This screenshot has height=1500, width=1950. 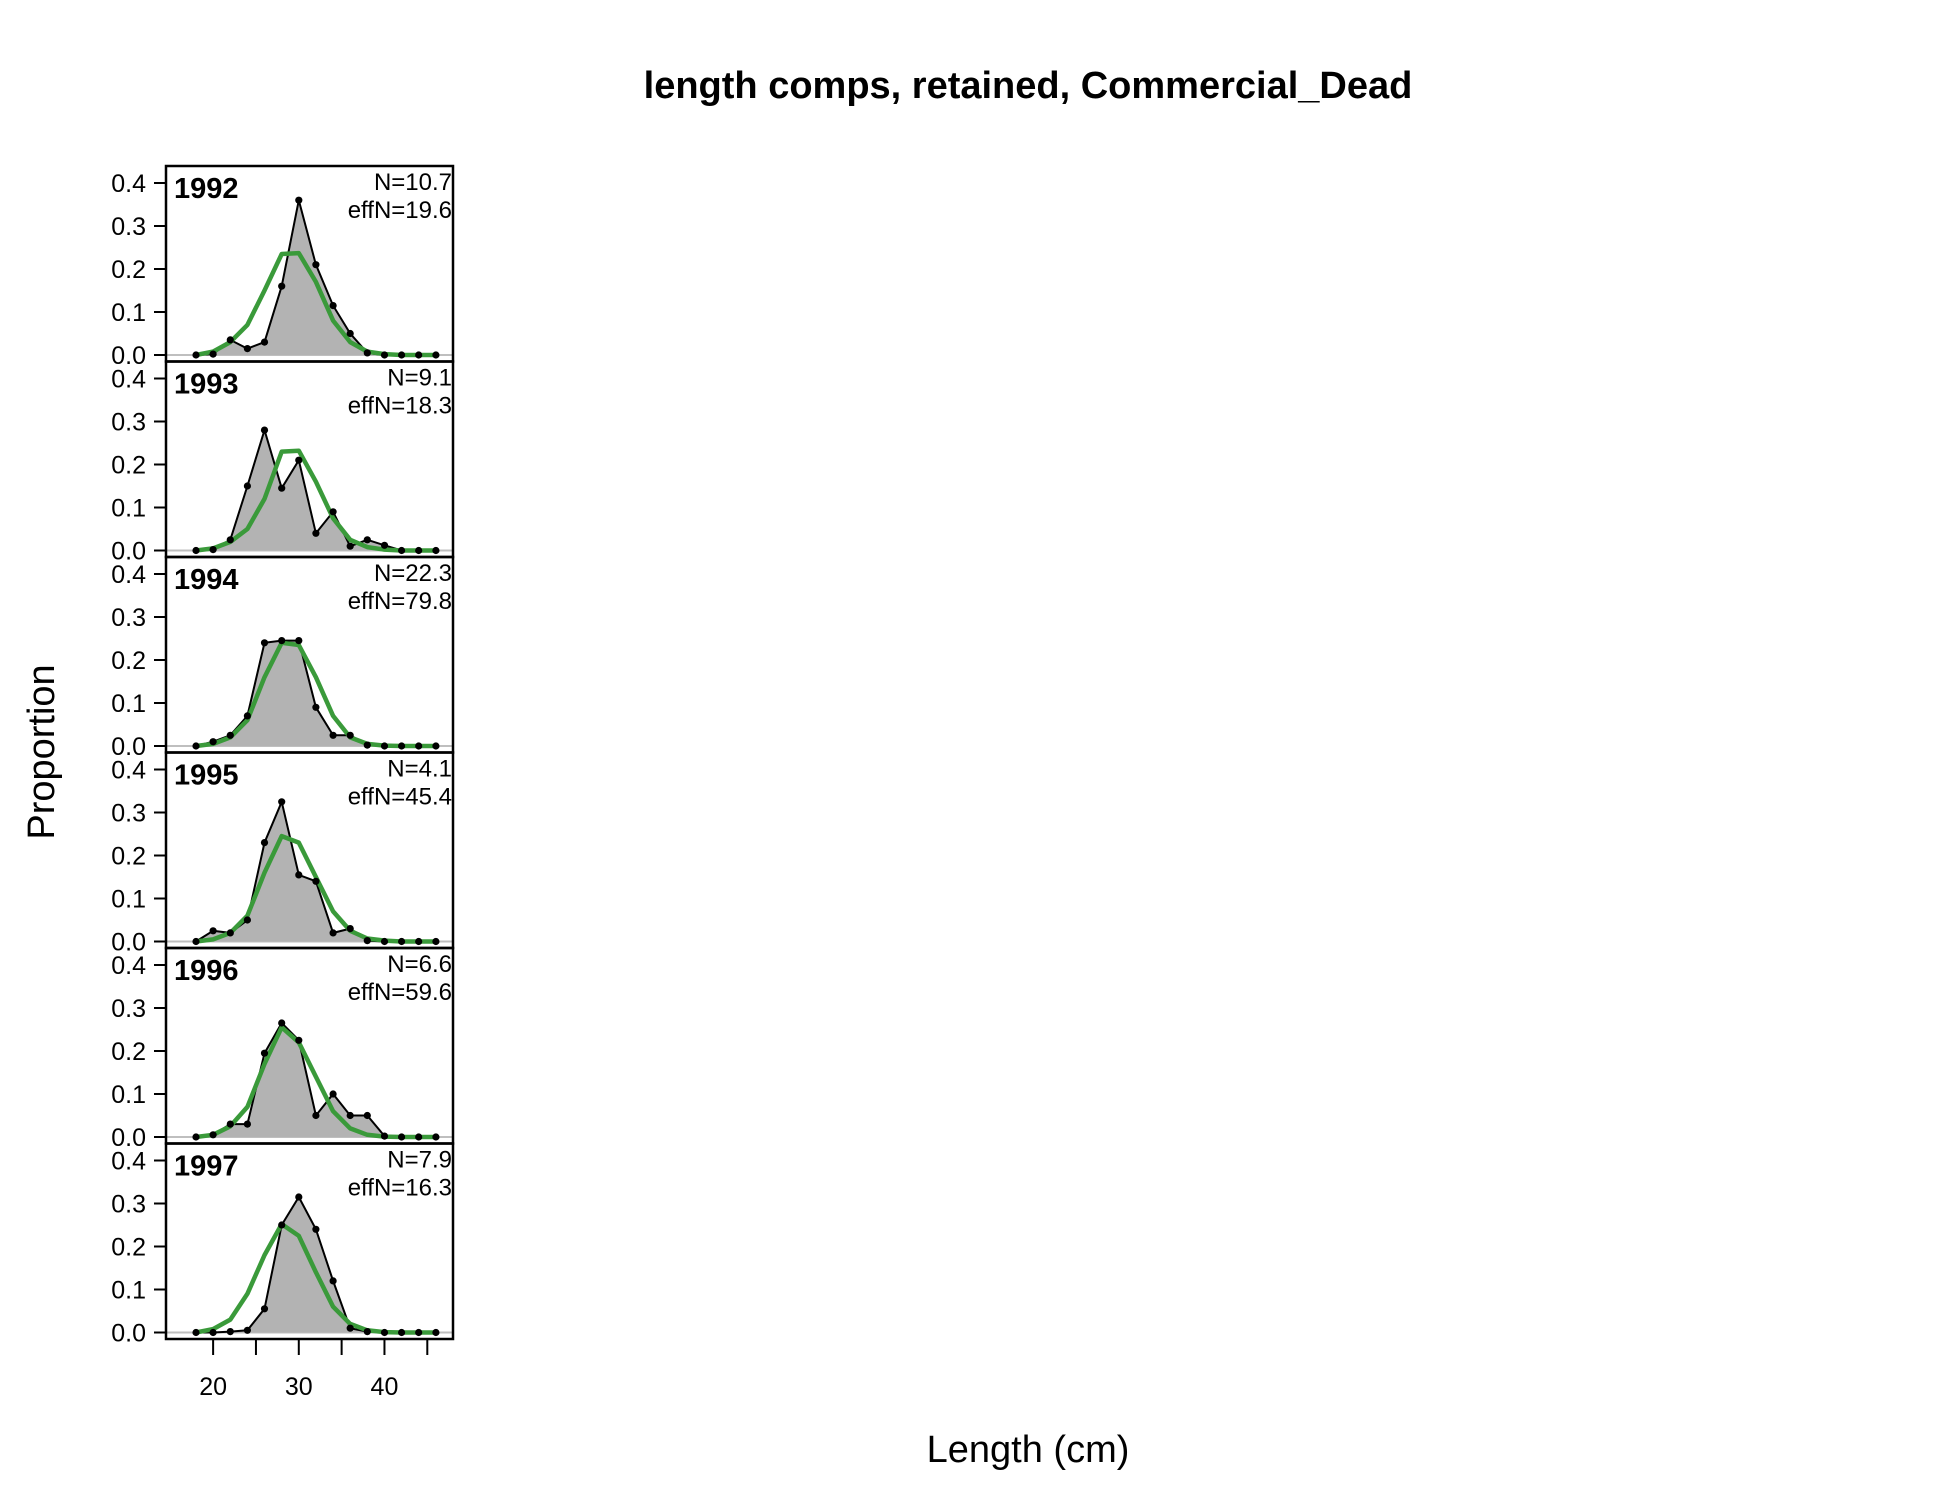 I want to click on panel-year-label: 1992, so click(x=206, y=189).